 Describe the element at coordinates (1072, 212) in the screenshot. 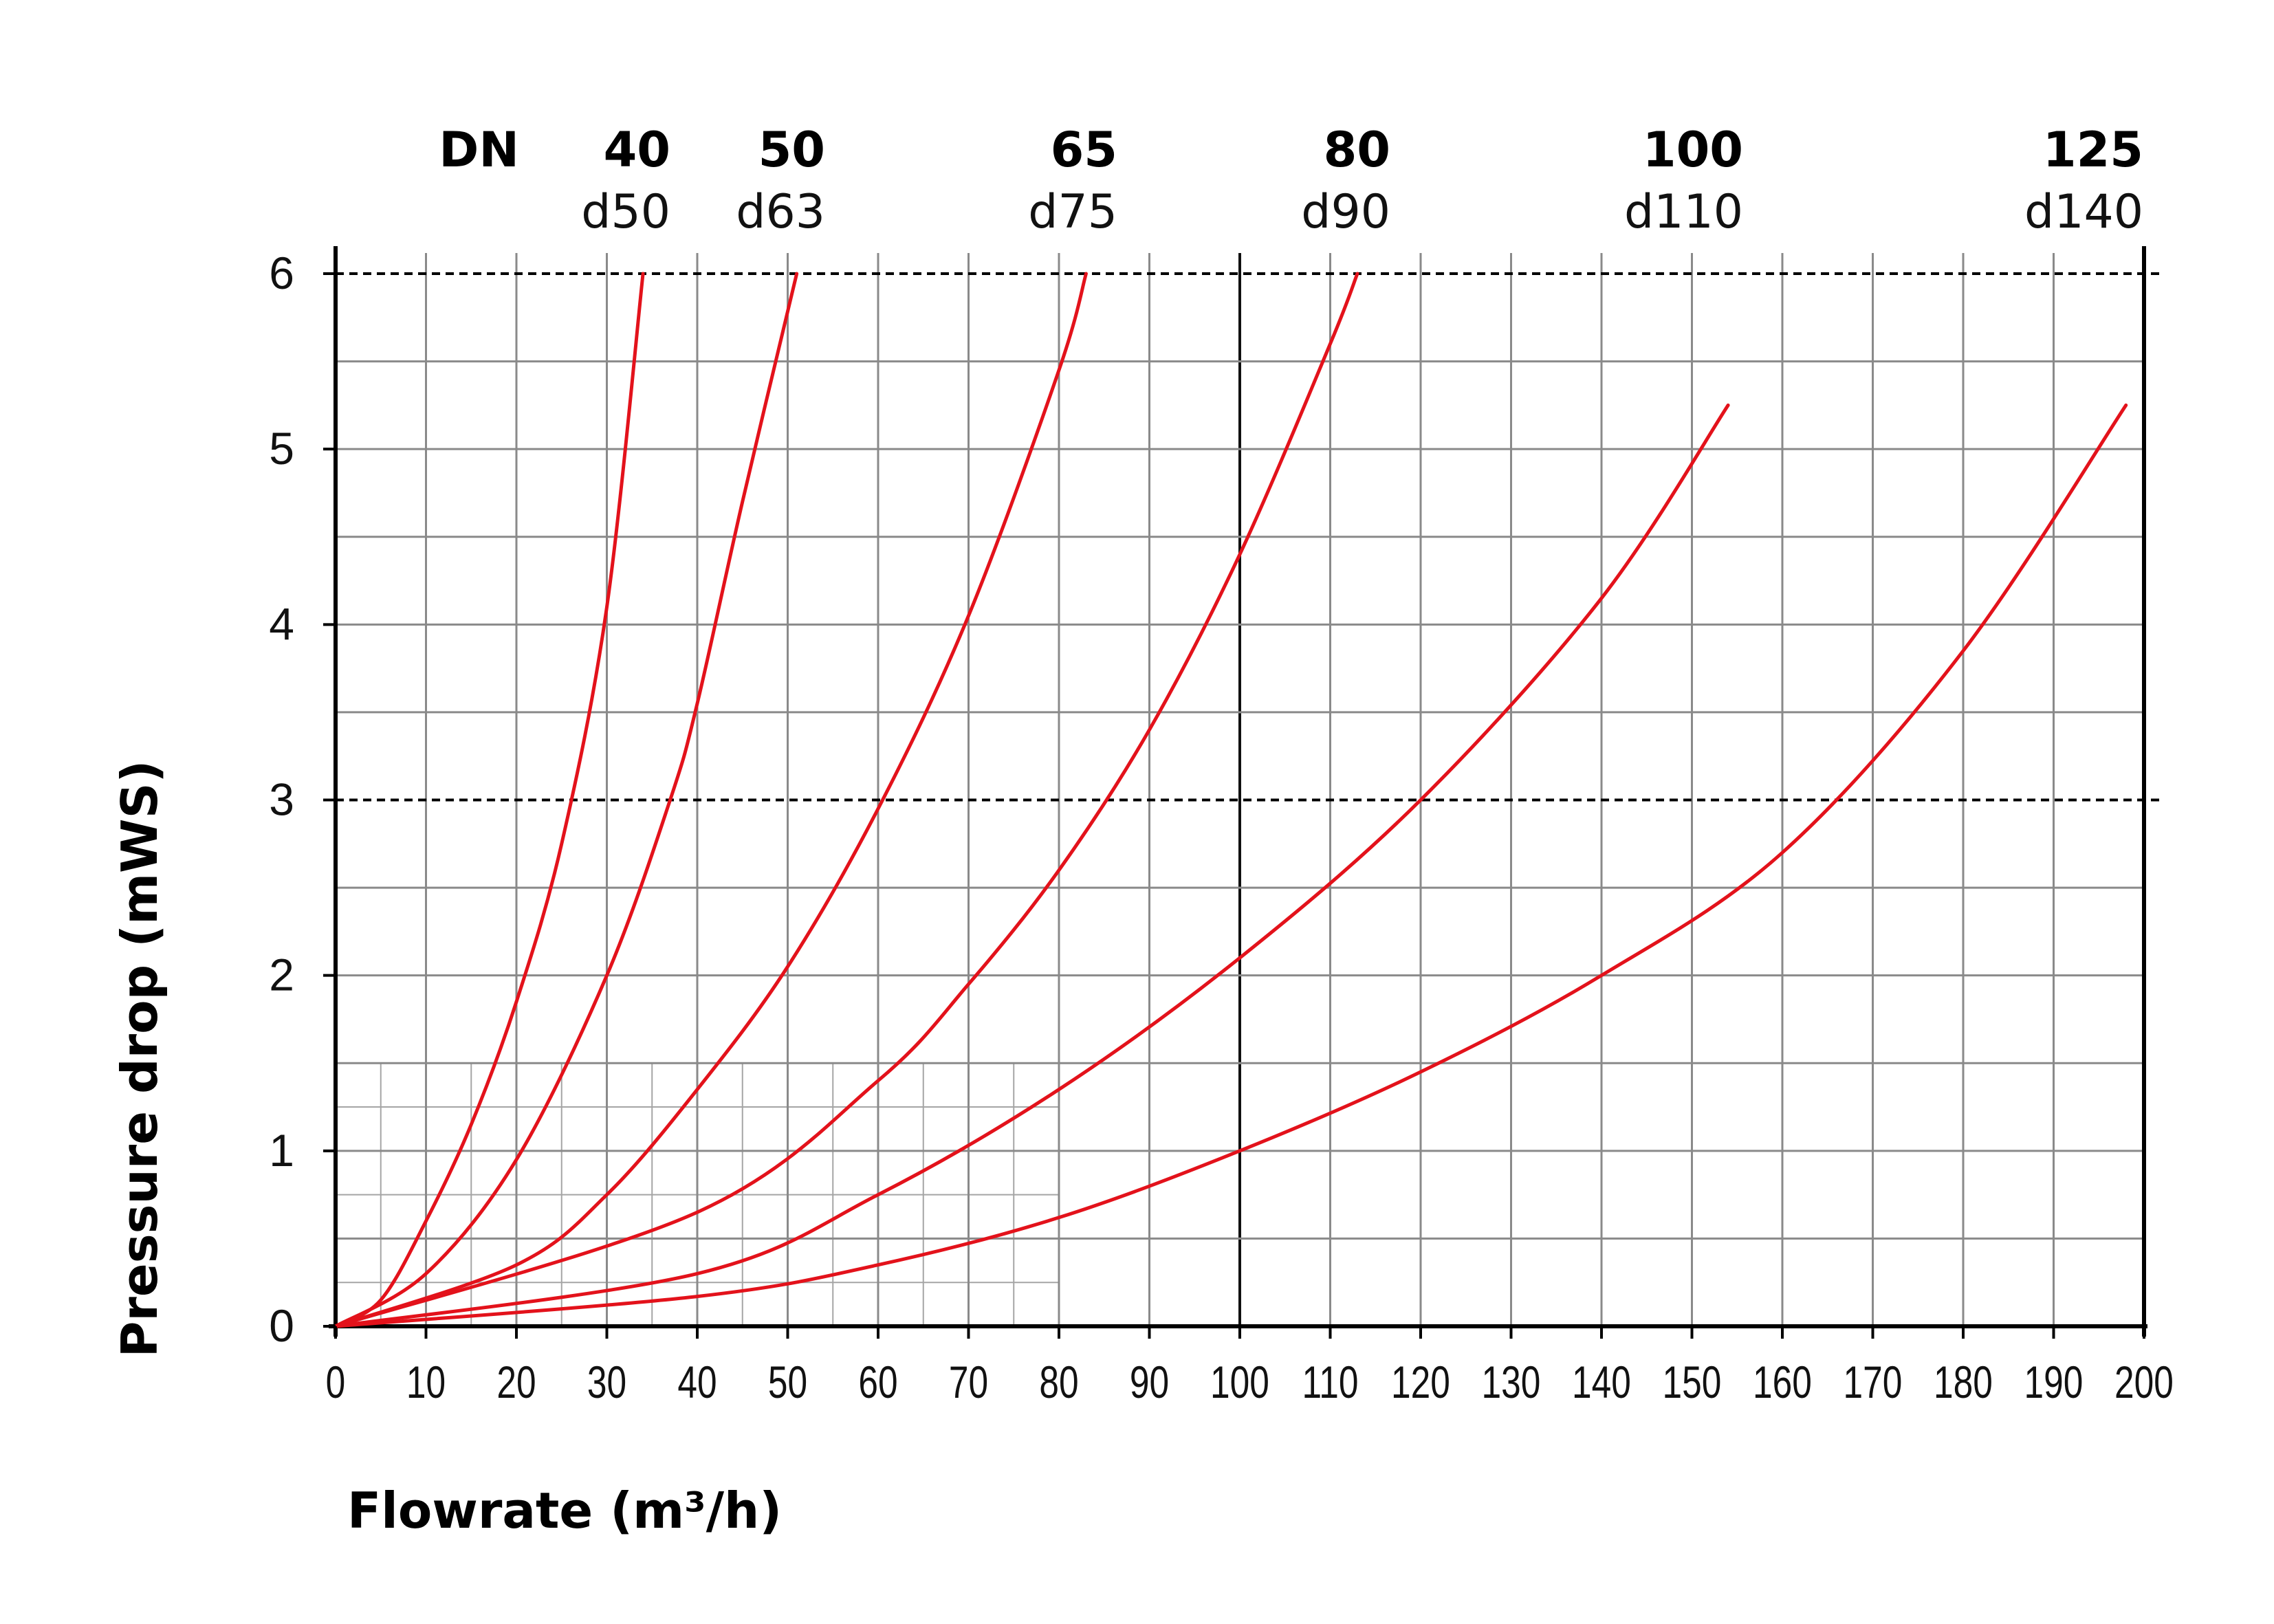

I see `series-label-d75: d75` at that location.